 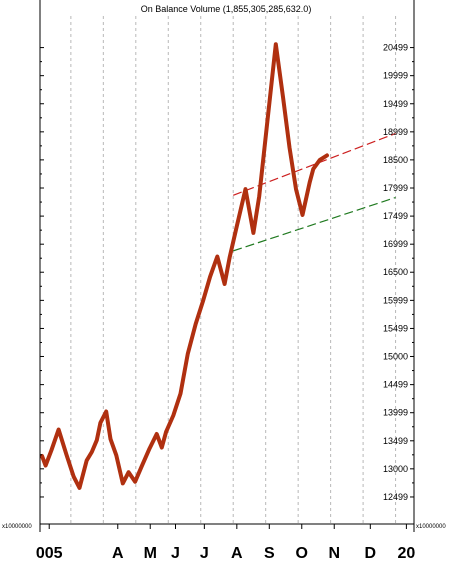 I want to click on y-tick-label: 13000, so click(x=395, y=469).